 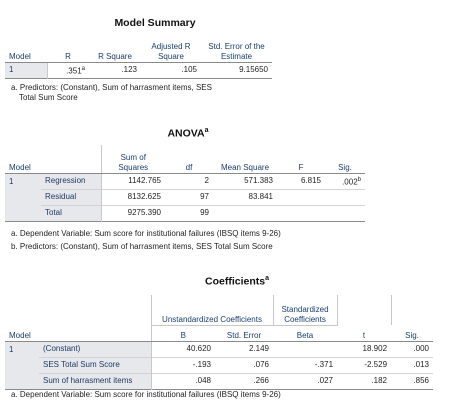 I want to click on model-cell: 1, so click(x=26, y=70).